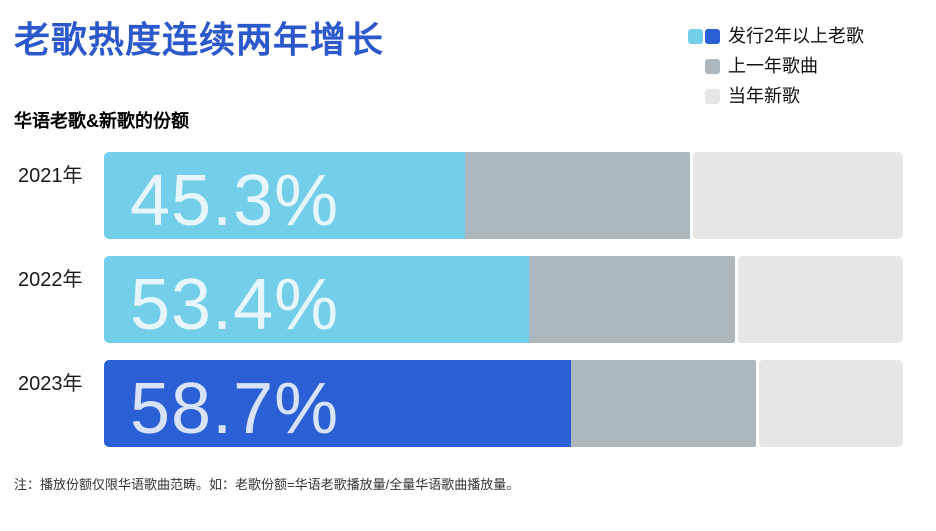 The height and width of the screenshot is (531, 936). I want to click on legend-label-new-songs: 当年新歌, so click(764, 96).